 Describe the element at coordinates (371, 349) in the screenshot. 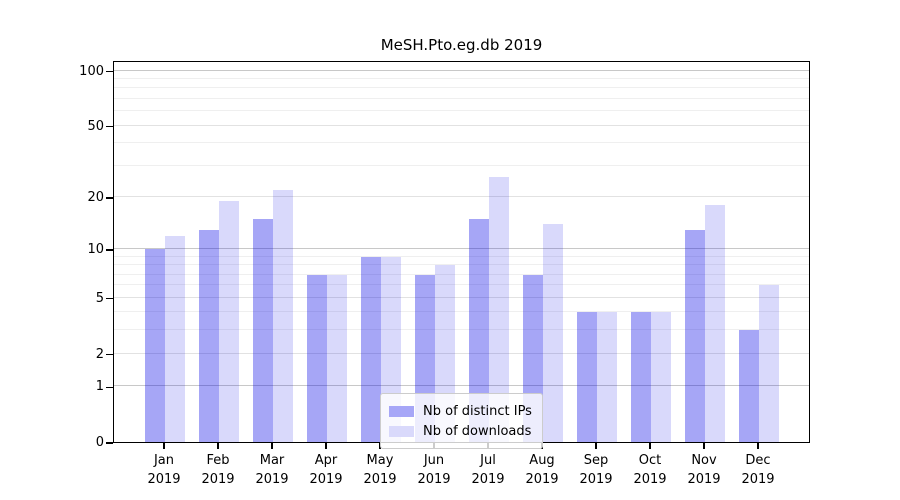

I see `bar-distinct-ips-may` at that location.